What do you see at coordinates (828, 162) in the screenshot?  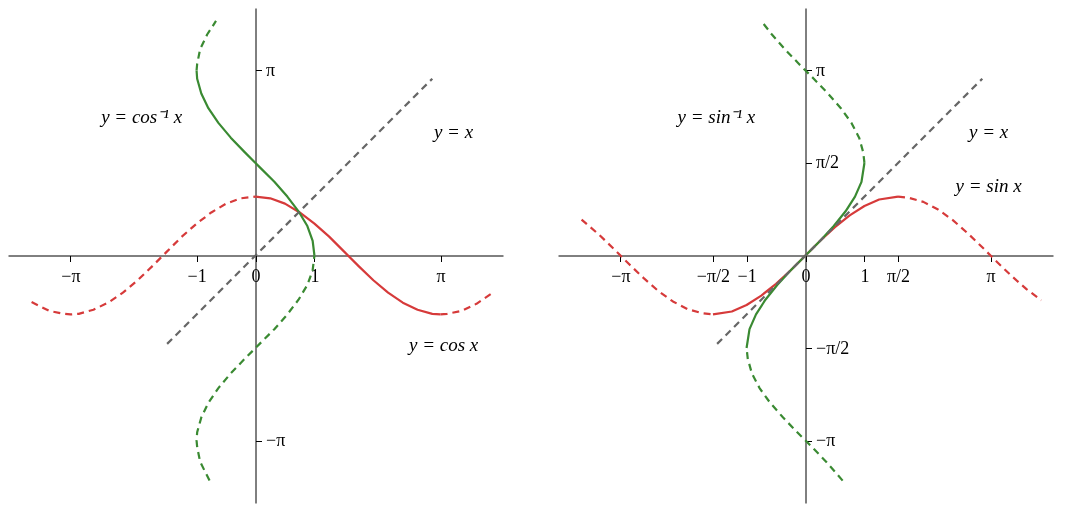 I see `y-tick-label: π/2` at bounding box center [828, 162].